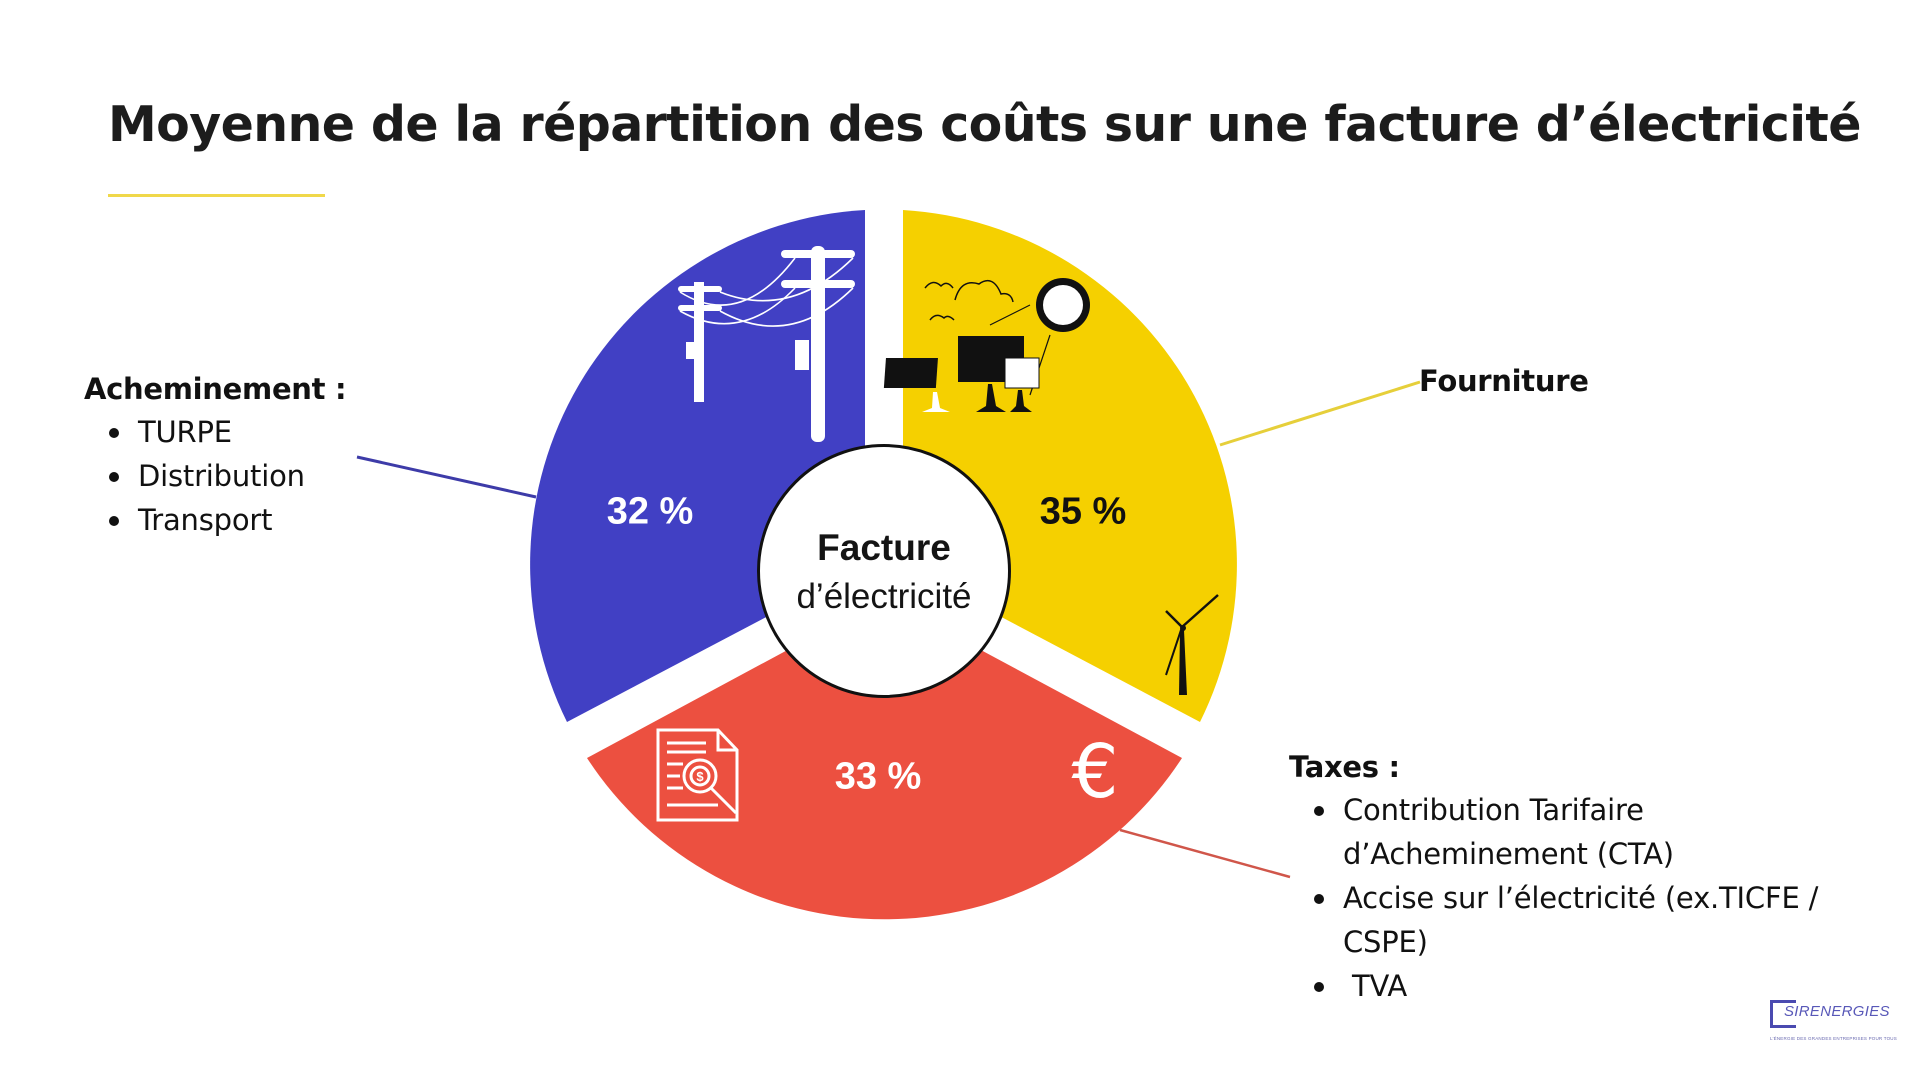 The height and width of the screenshot is (1080, 1920). I want to click on taxes-leader-line, so click(1205, 853).